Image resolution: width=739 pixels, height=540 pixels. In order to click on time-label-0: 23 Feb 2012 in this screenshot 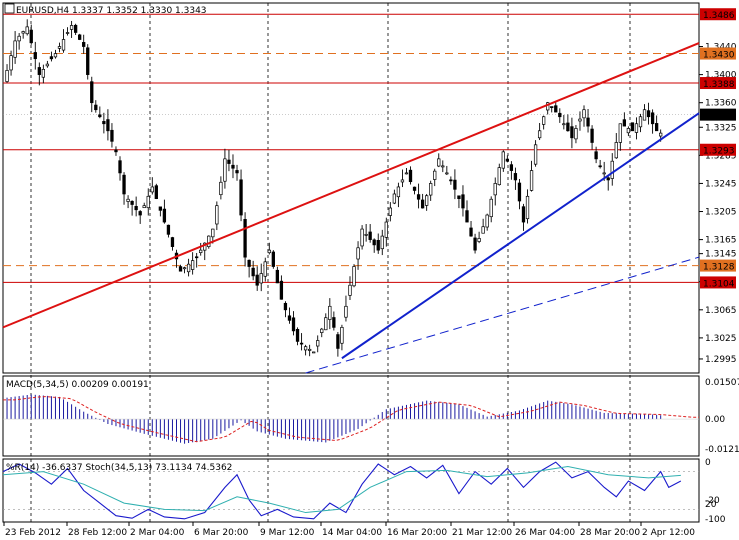, I will do `click(33, 533)`.